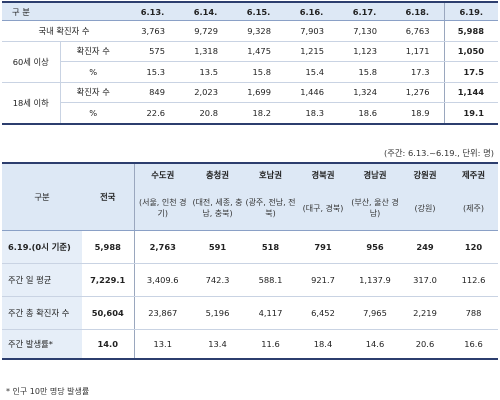  What do you see at coordinates (42, 280) in the screenshot?
I see `row-label: 주간 일 평균` at bounding box center [42, 280].